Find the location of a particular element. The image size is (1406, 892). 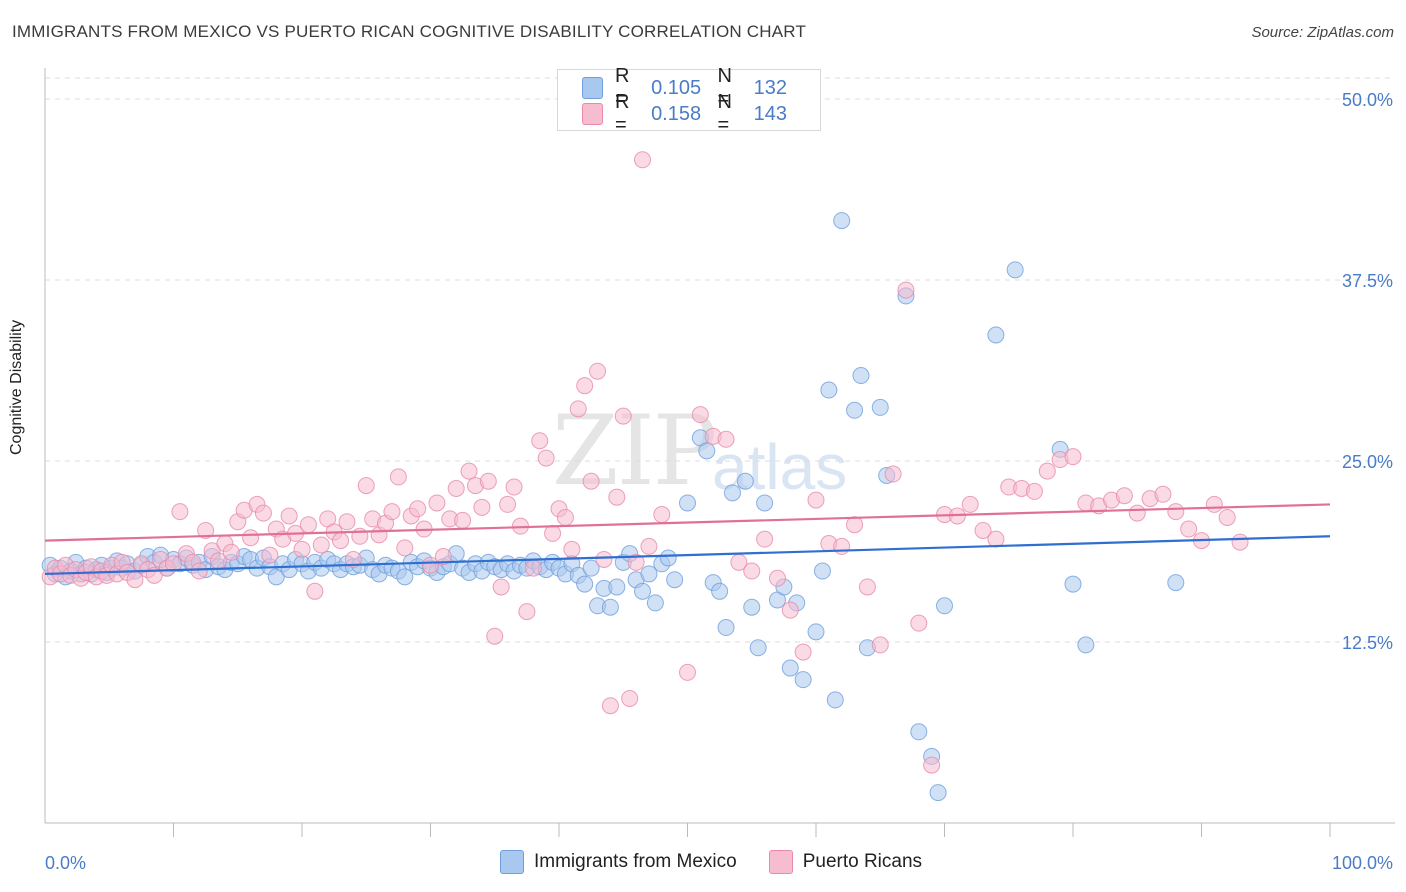

y-tick-label: 37.5% is located at coordinates (1367, 281).